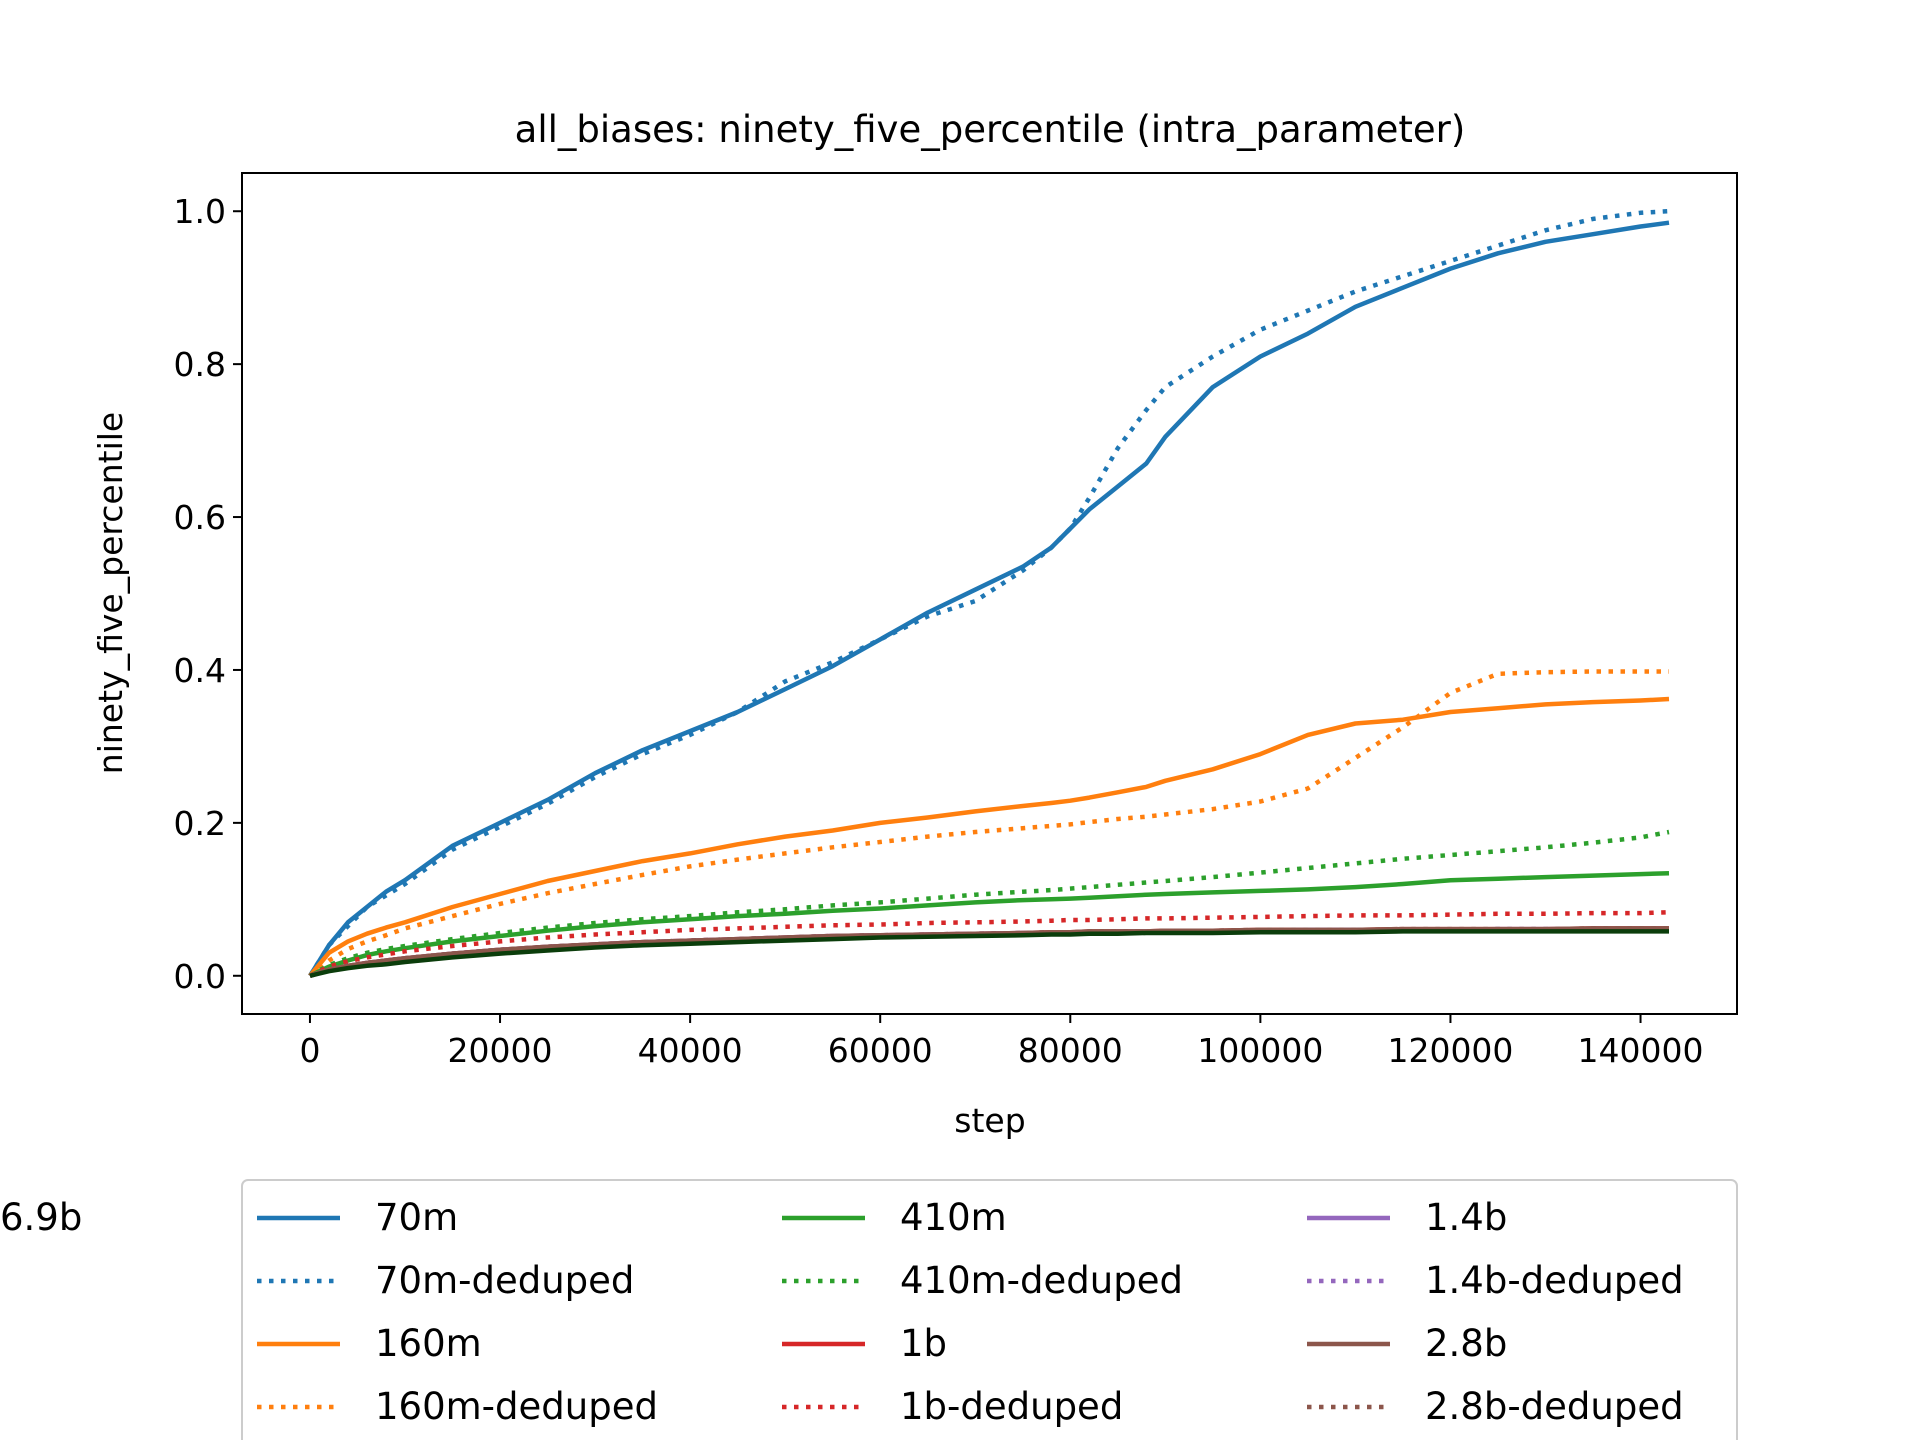 The width and height of the screenshot is (1920, 1440). What do you see at coordinates (690, 1050) in the screenshot?
I see `x-tick-label: 40000` at bounding box center [690, 1050].